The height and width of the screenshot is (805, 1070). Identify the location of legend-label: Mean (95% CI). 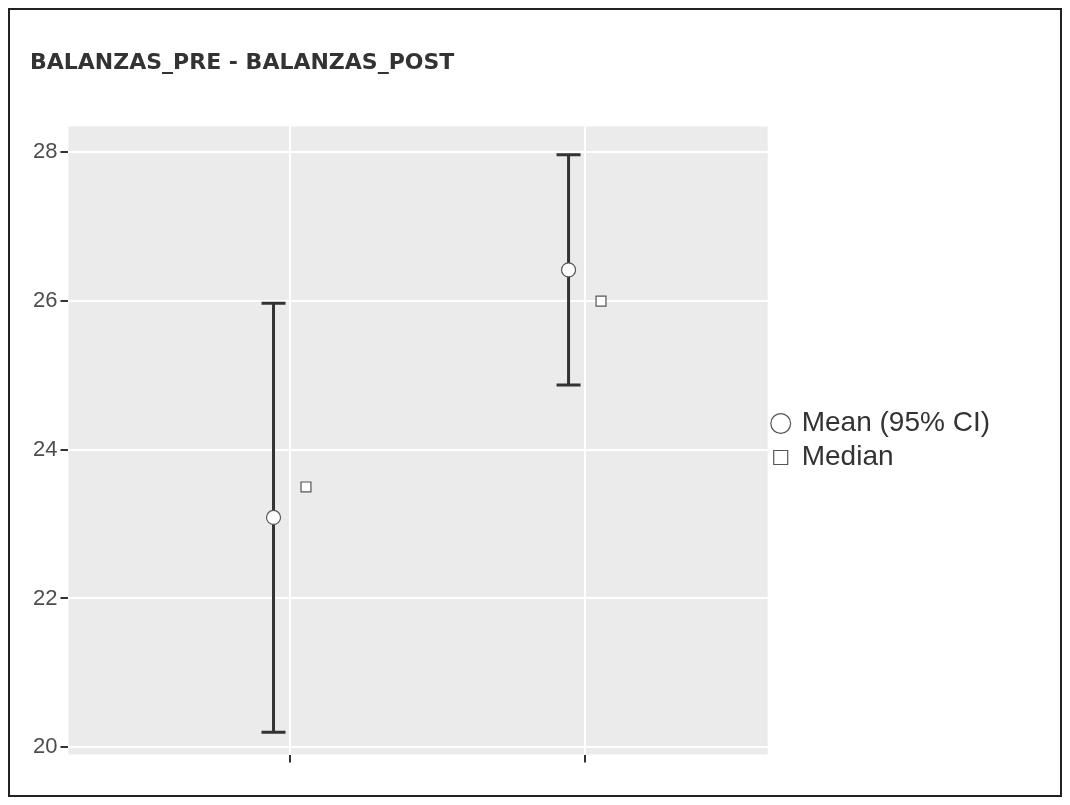
(896, 422).